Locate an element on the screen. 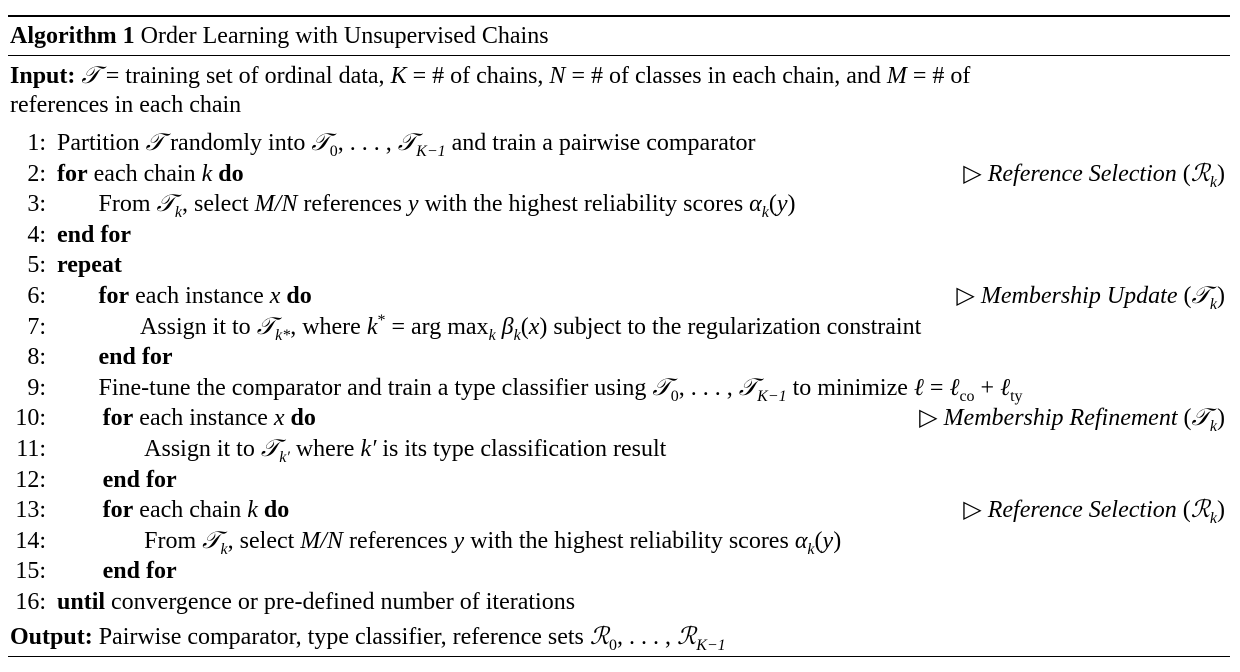  line-number: 10: is located at coordinates (30, 418).